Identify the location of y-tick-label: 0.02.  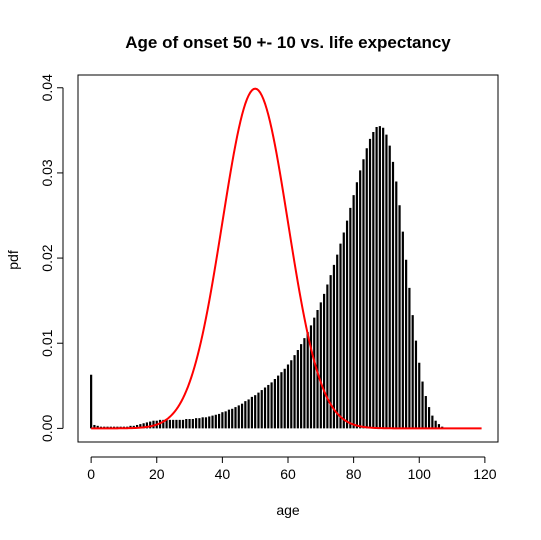
(47, 257).